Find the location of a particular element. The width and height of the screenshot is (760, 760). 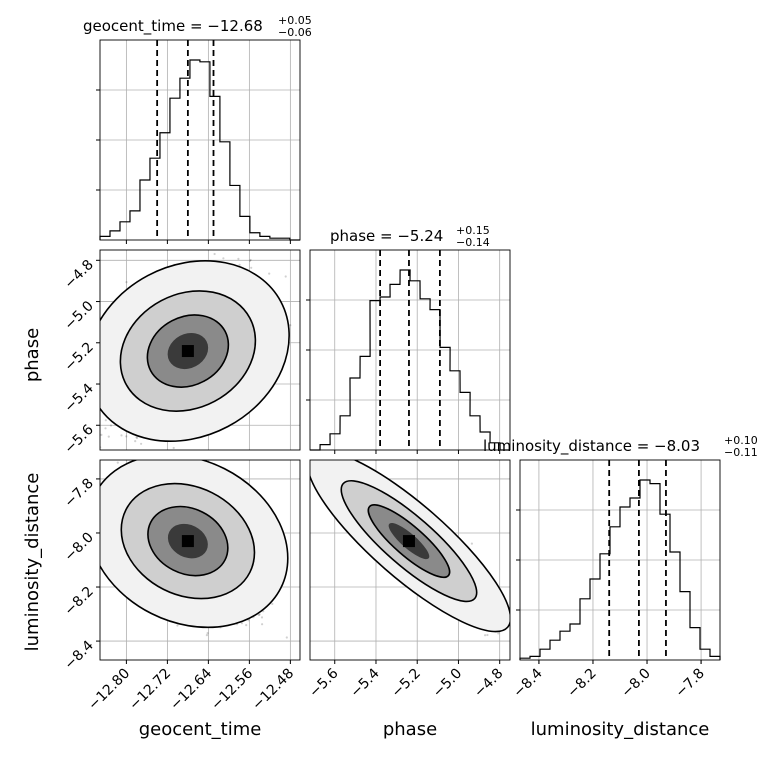

scatter-panel-geocent_time-luminosity_distance is located at coordinates (209, 552).